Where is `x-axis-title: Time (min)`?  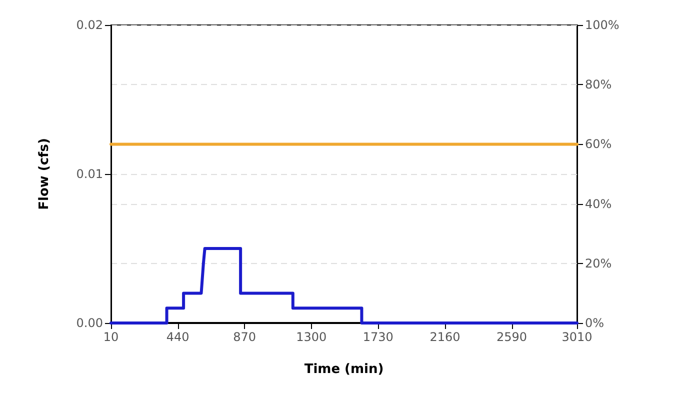 x-axis-title: Time (min) is located at coordinates (344, 369).